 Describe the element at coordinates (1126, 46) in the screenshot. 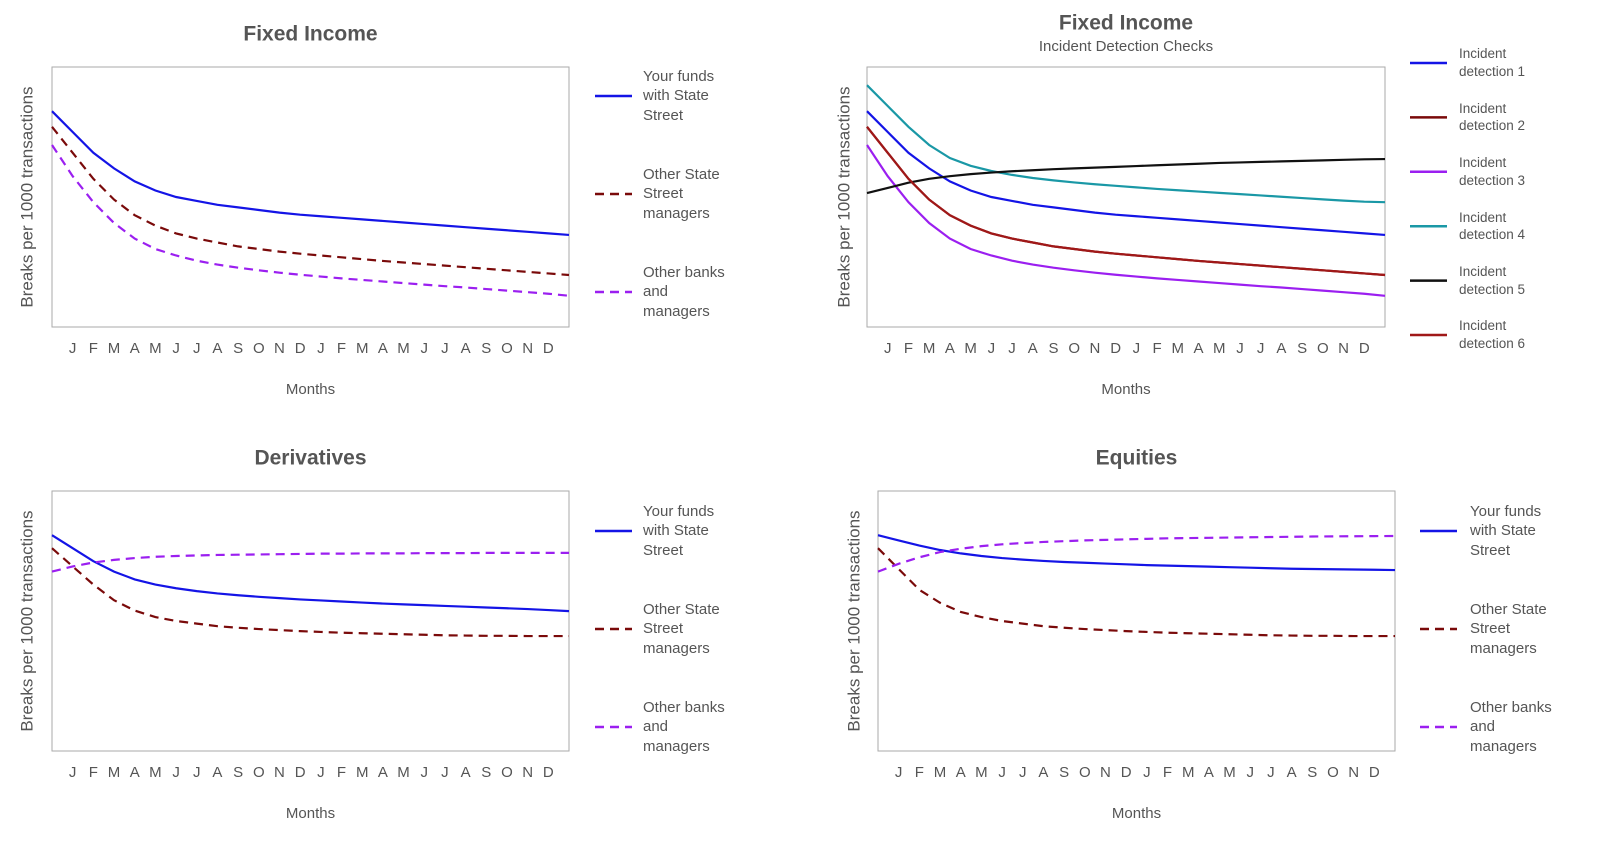

I see `chart-subtitle: Incident Detection Checks` at that location.